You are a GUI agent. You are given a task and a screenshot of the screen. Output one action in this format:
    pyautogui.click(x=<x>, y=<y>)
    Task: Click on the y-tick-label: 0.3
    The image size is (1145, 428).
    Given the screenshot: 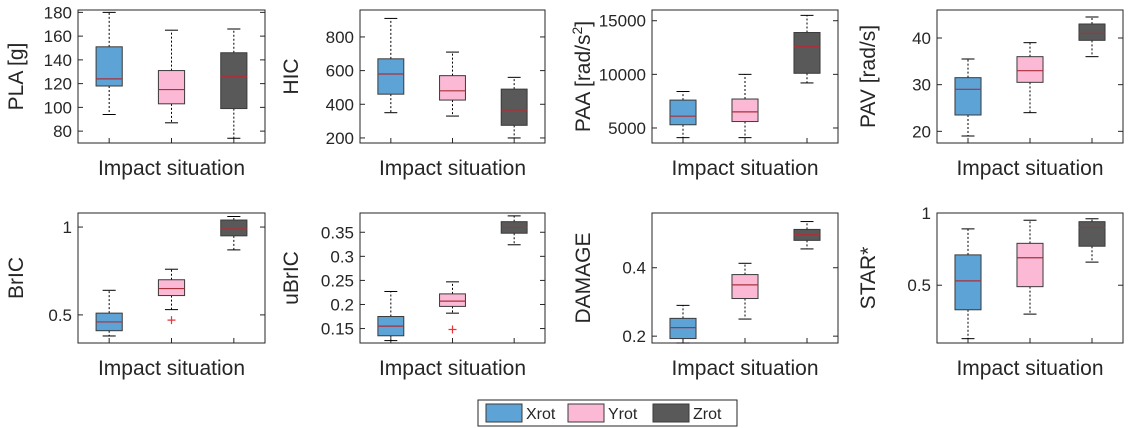 What is the action you would take?
    pyautogui.click(x=342, y=256)
    